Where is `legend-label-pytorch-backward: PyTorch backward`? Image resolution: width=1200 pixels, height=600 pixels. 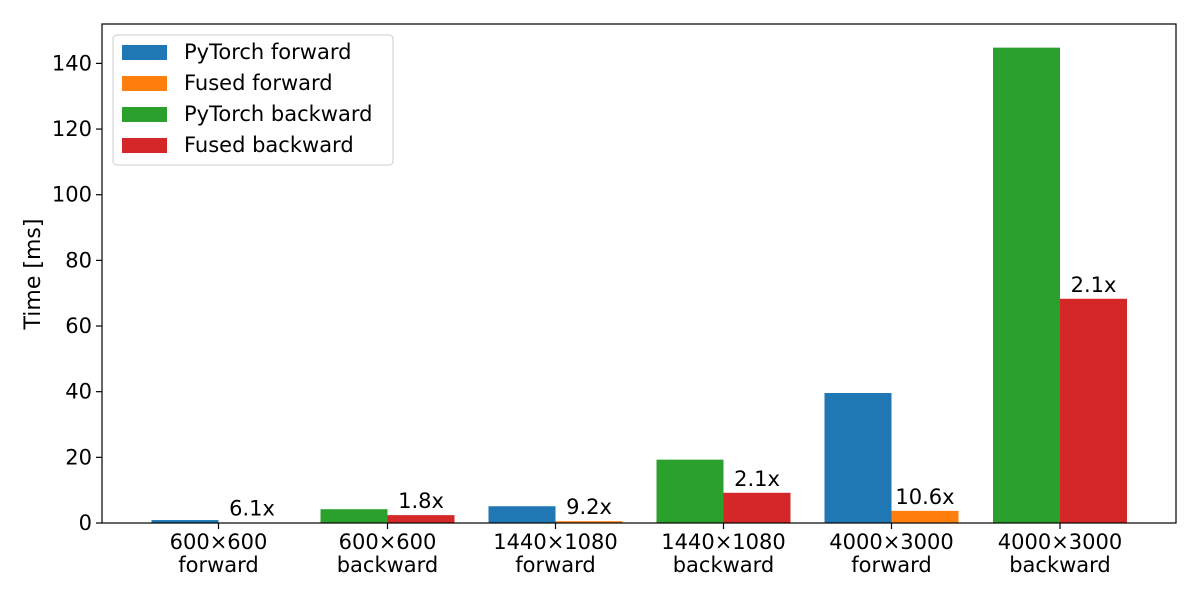 legend-label-pytorch-backward: PyTorch backward is located at coordinates (278, 114).